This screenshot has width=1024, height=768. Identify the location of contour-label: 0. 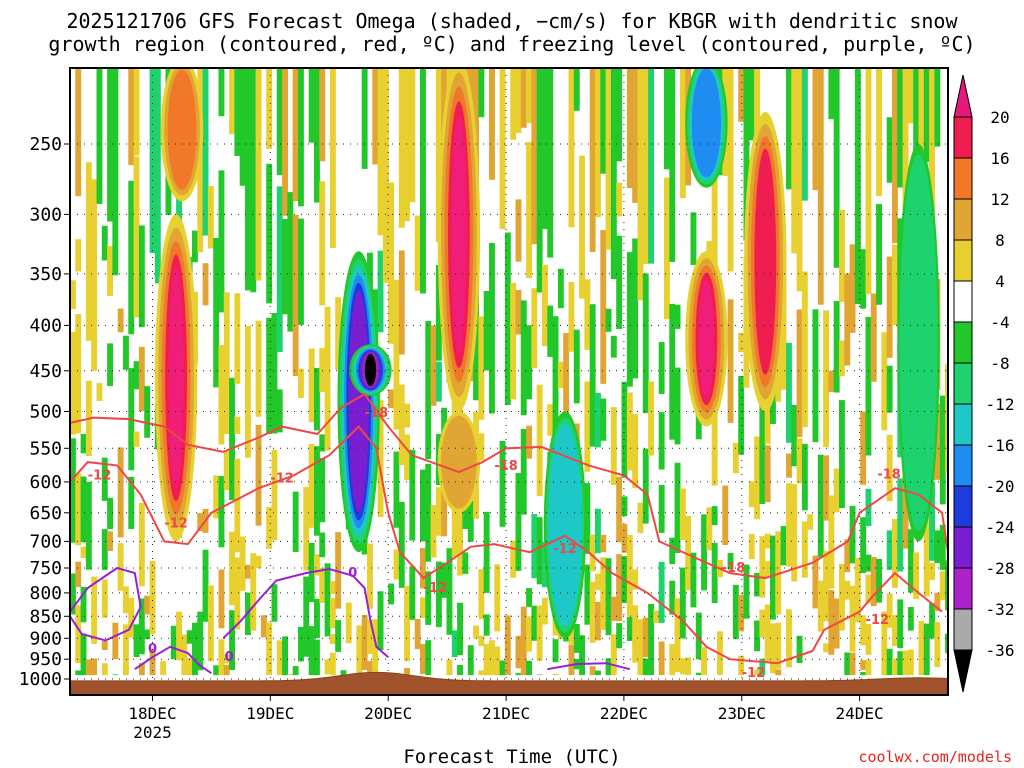
(229, 657).